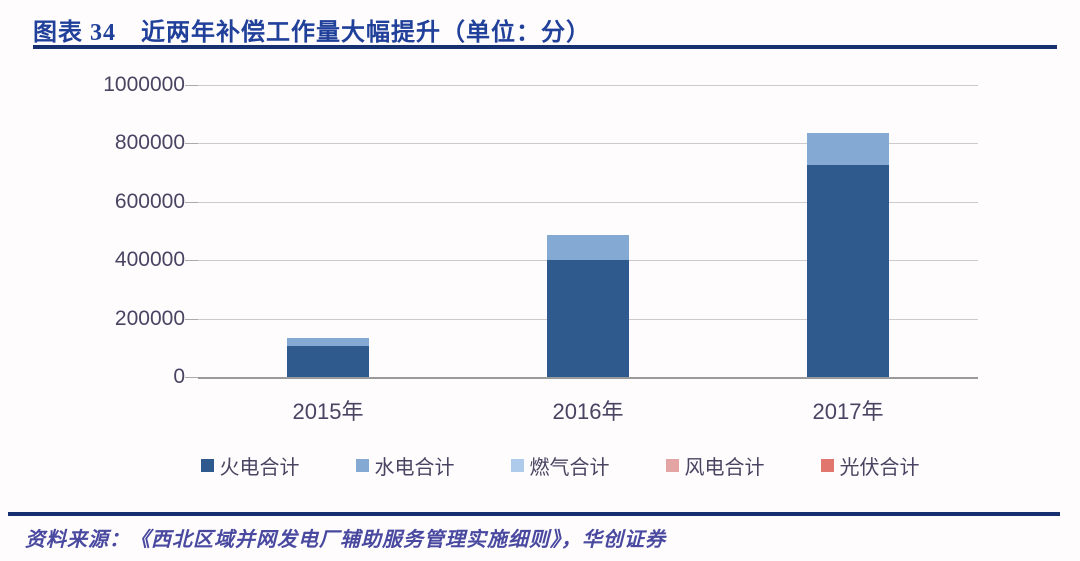 This screenshot has height=561, width=1080. I want to click on x-tick-label: 2017年, so click(848, 411).